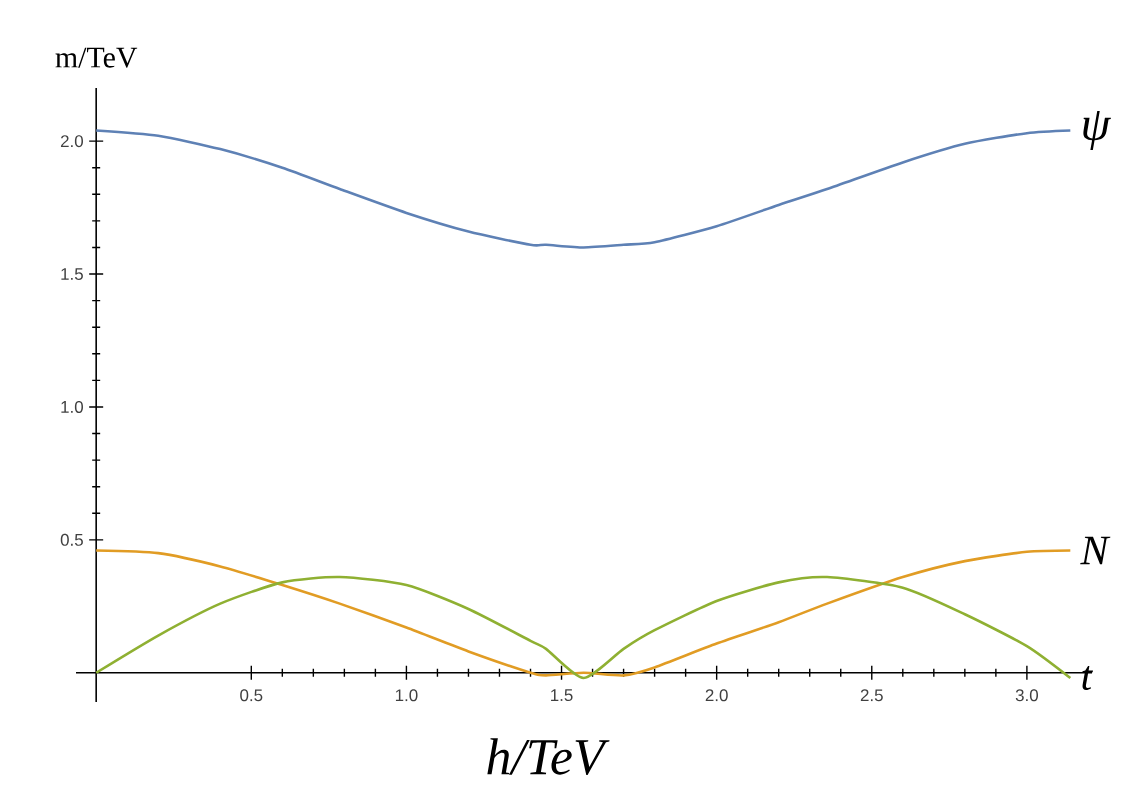 The height and width of the screenshot is (810, 1138). Describe the element at coordinates (72, 274) in the screenshot. I see `y-tick-label: 1.5` at that location.